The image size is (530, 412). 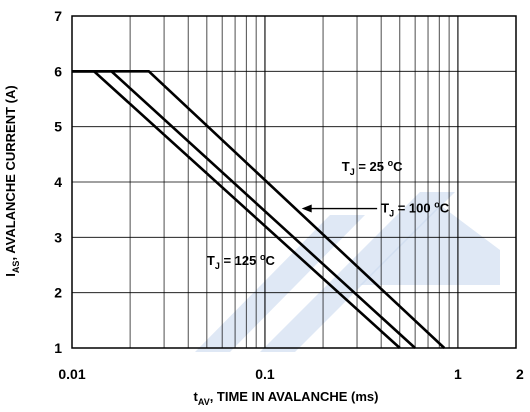 I want to click on y-tick-label: 6, so click(x=58, y=71).